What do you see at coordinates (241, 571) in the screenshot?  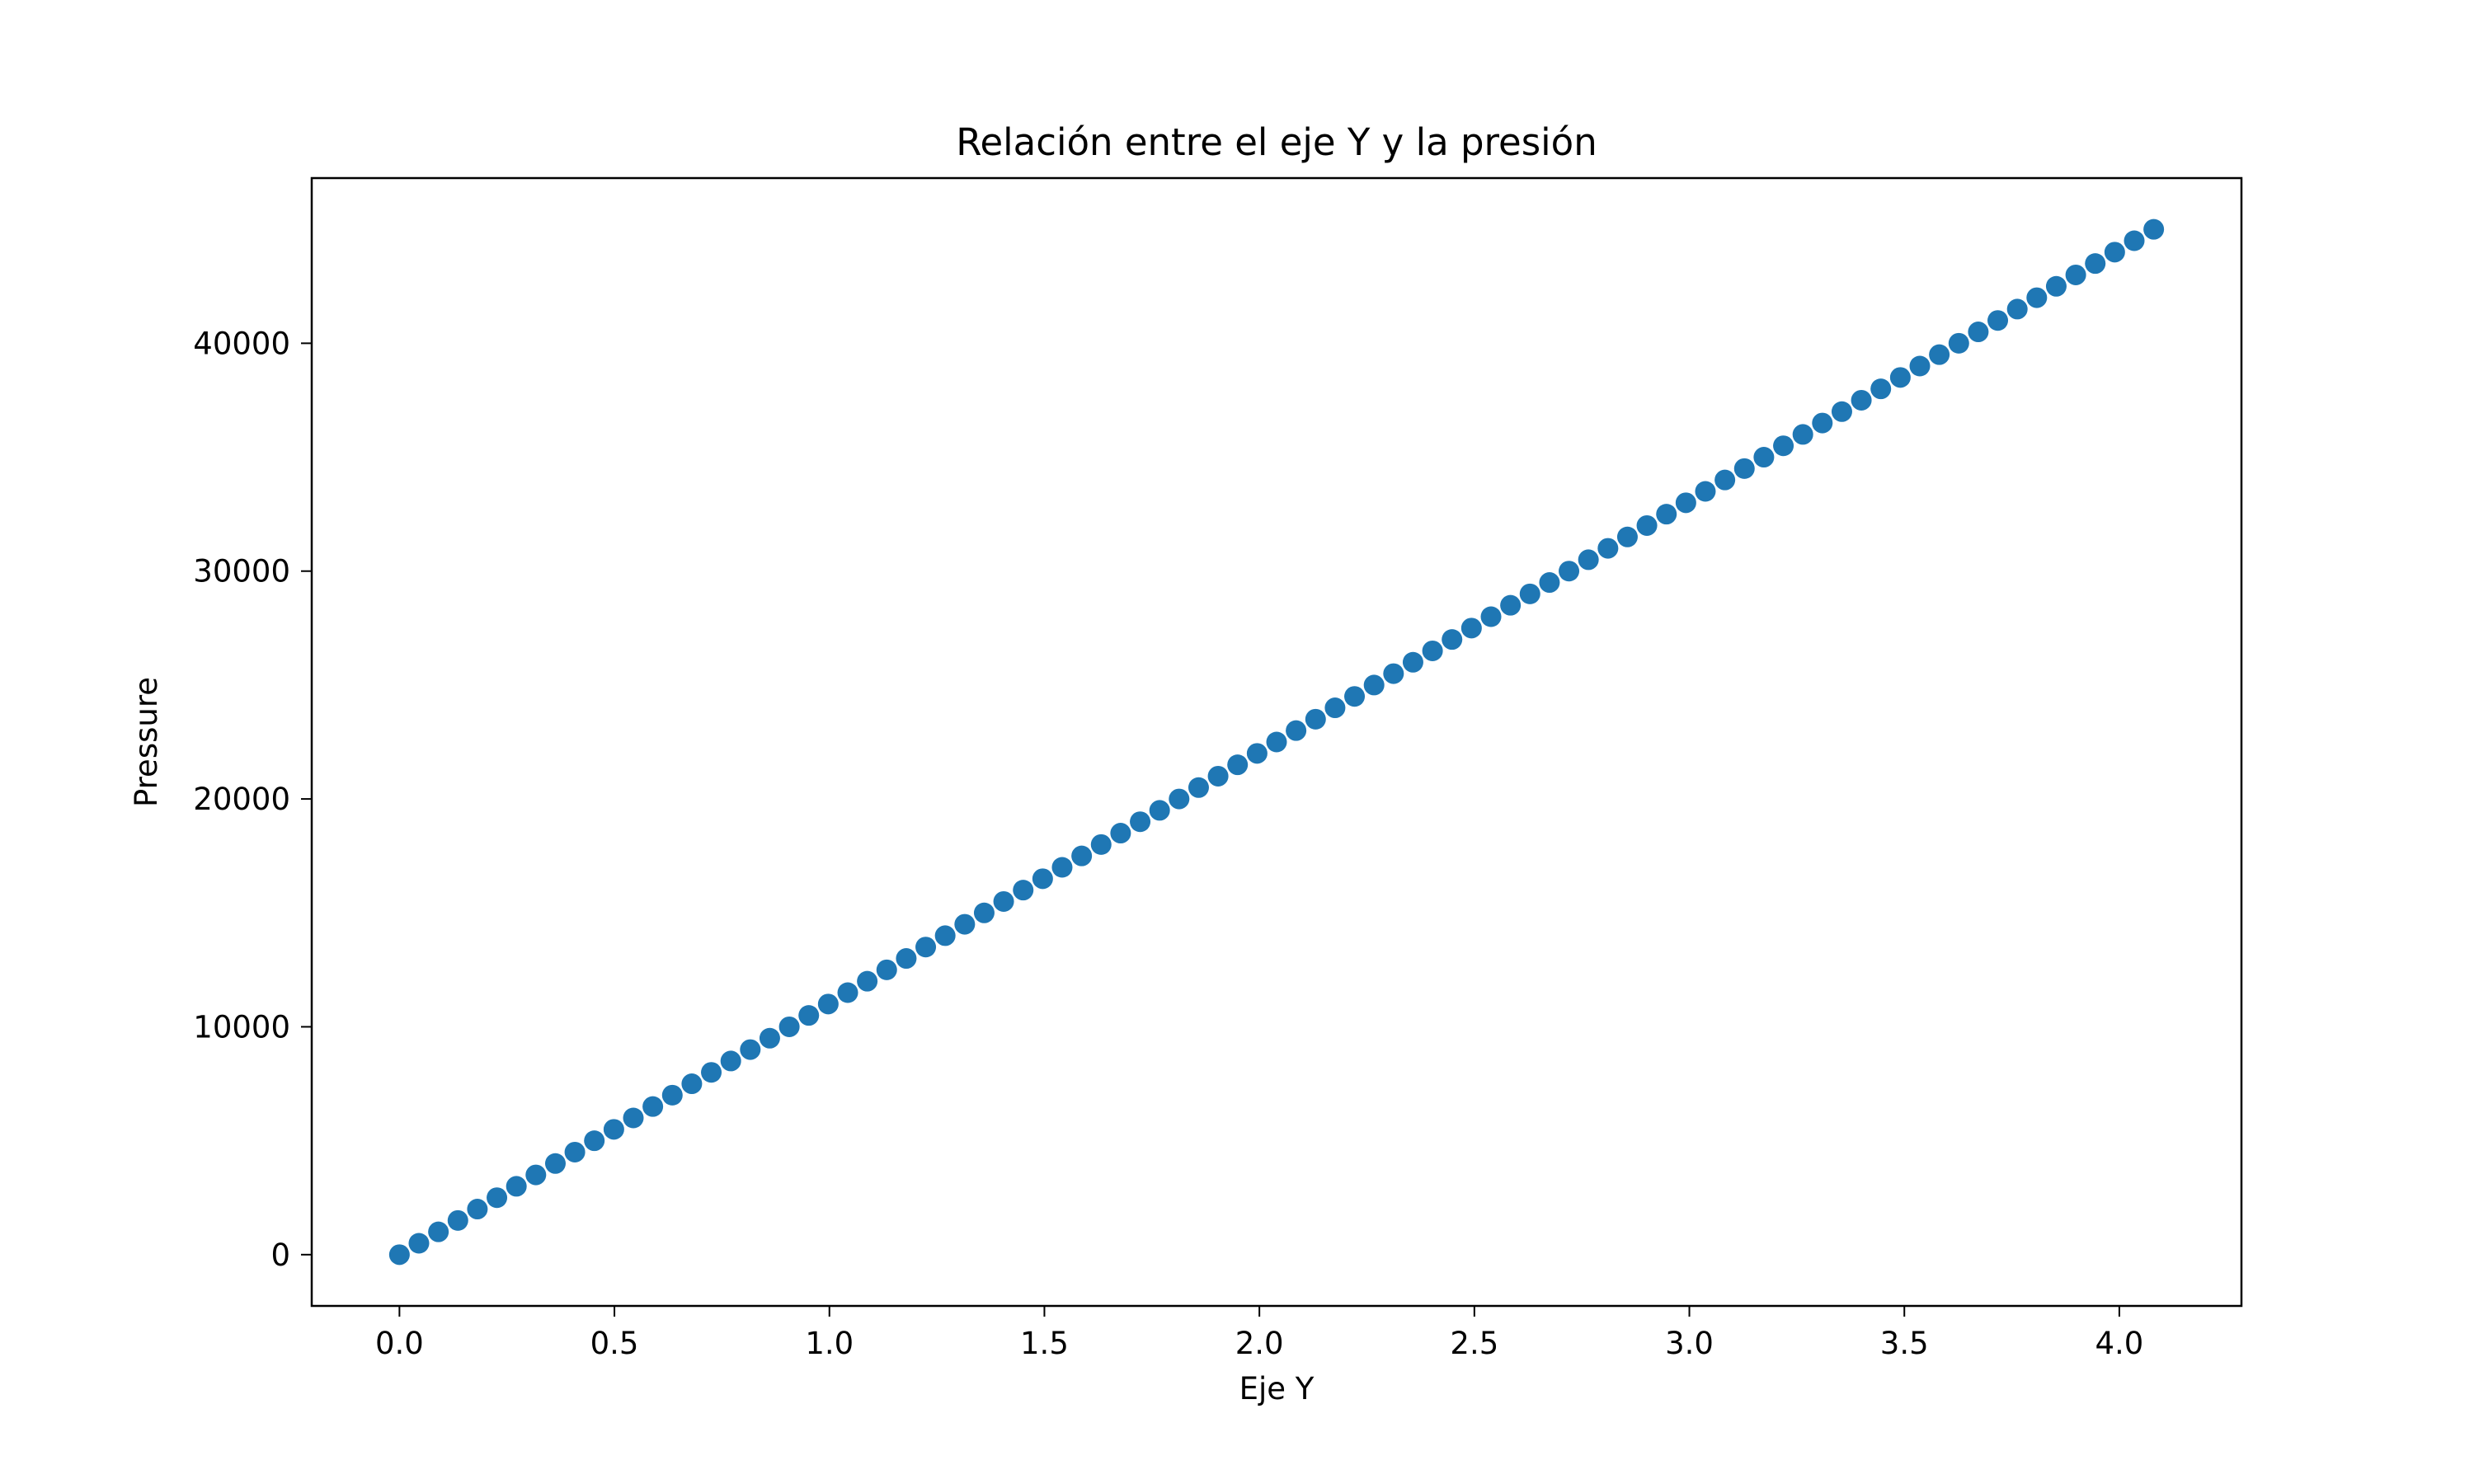 I see `y-tick-label: 30000` at bounding box center [241, 571].